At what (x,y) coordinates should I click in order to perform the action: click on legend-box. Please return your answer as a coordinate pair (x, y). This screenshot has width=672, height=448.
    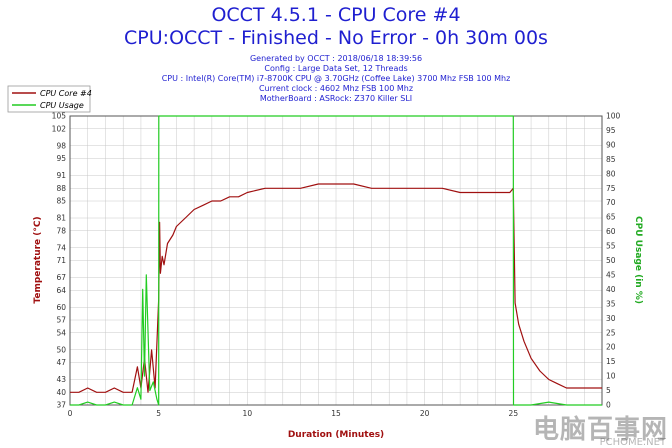
    Looking at the image, I should click on (49, 99).